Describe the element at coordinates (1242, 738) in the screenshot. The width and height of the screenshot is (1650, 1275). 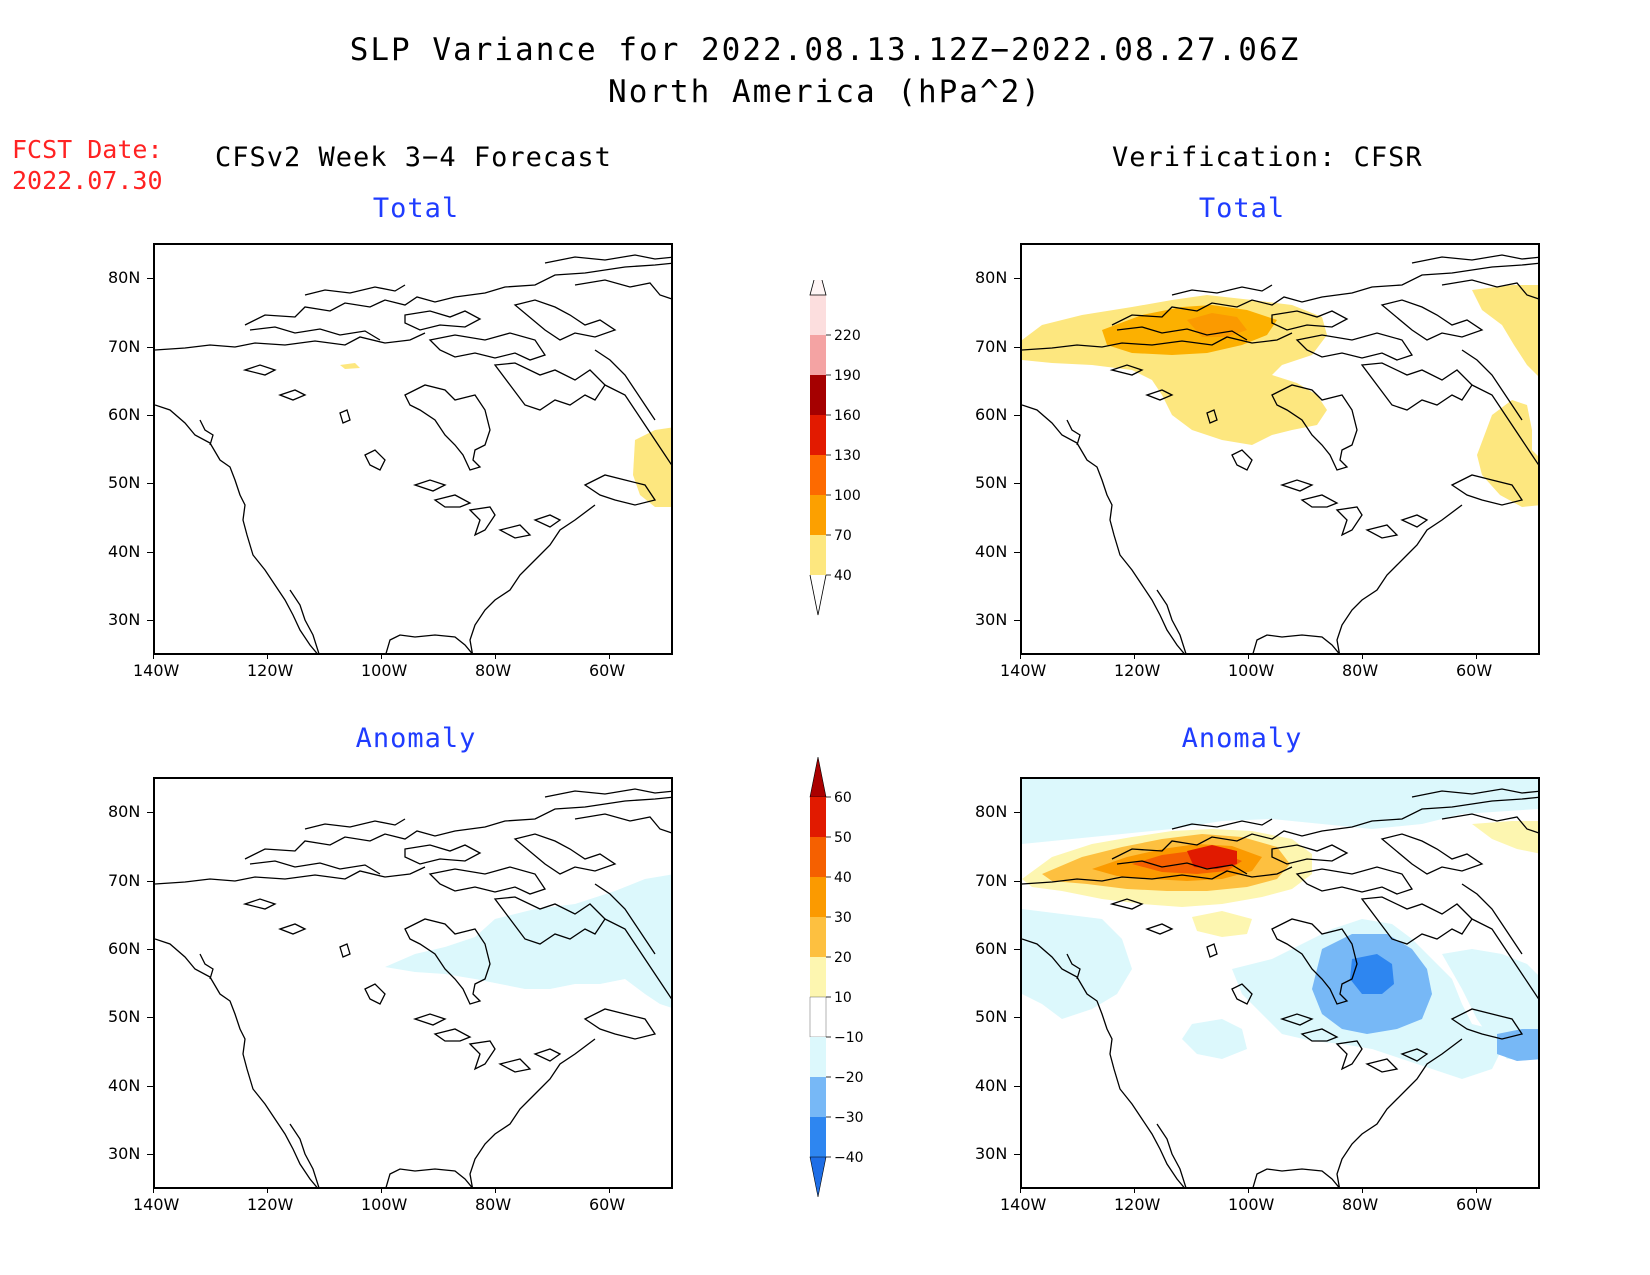
I see `panel-title-verification-anomaly: Anomaly` at that location.